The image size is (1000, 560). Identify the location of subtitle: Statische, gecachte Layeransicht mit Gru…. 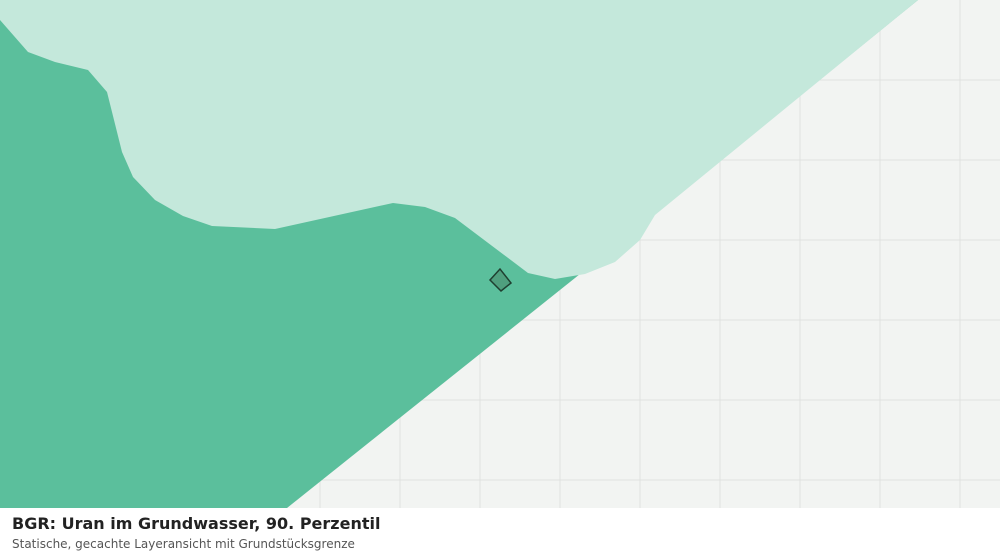
(183, 544).